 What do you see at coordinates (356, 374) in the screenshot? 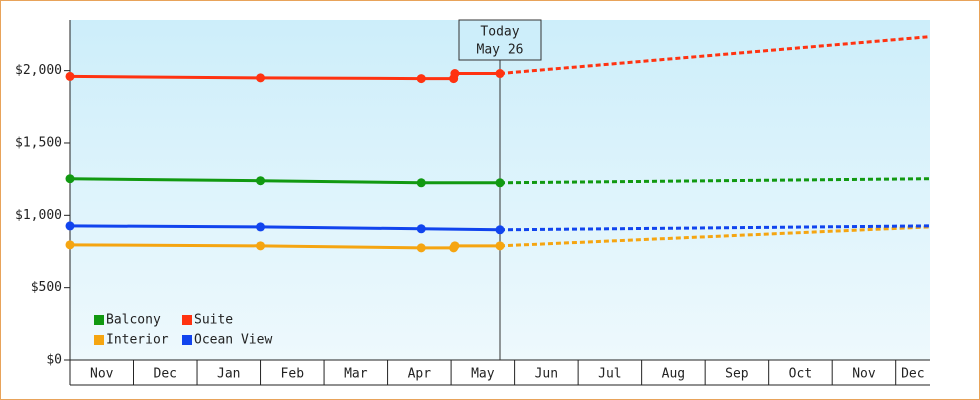
I see `x-tick-label: Mar` at bounding box center [356, 374].